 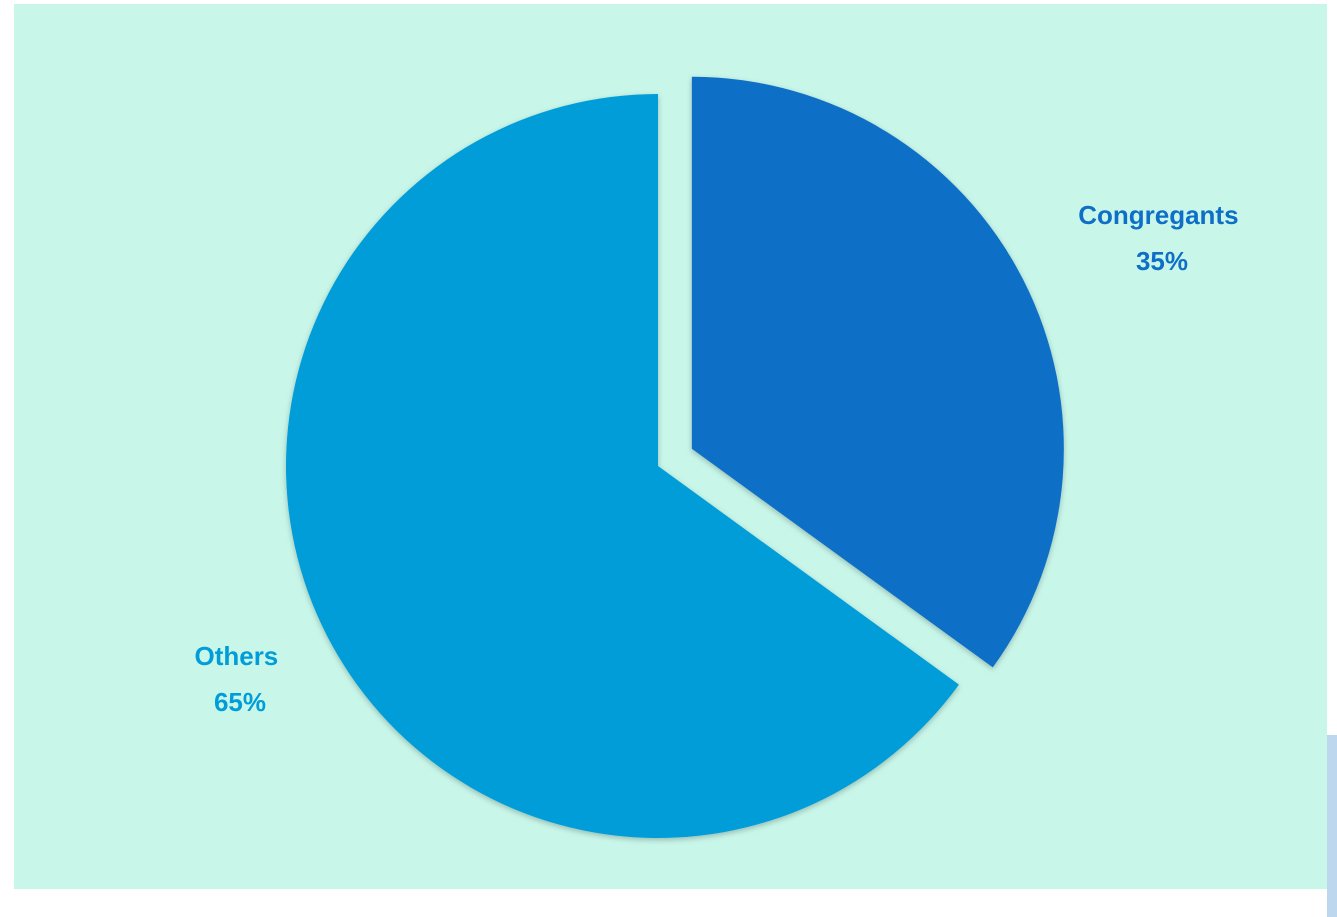 What do you see at coordinates (240, 702) in the screenshot?
I see `slice-value-others: 65%` at bounding box center [240, 702].